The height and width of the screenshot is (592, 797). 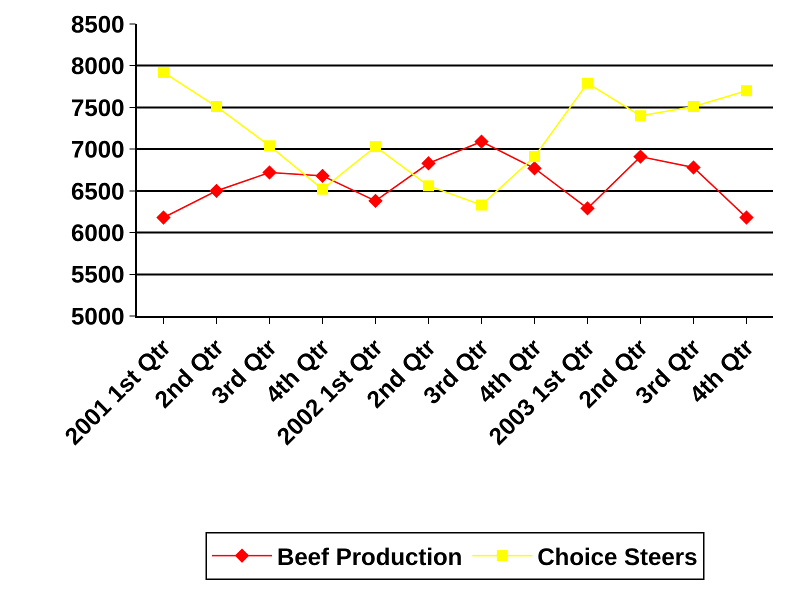 What do you see at coordinates (369, 558) in the screenshot?
I see `legend-label: Beef Production` at bounding box center [369, 558].